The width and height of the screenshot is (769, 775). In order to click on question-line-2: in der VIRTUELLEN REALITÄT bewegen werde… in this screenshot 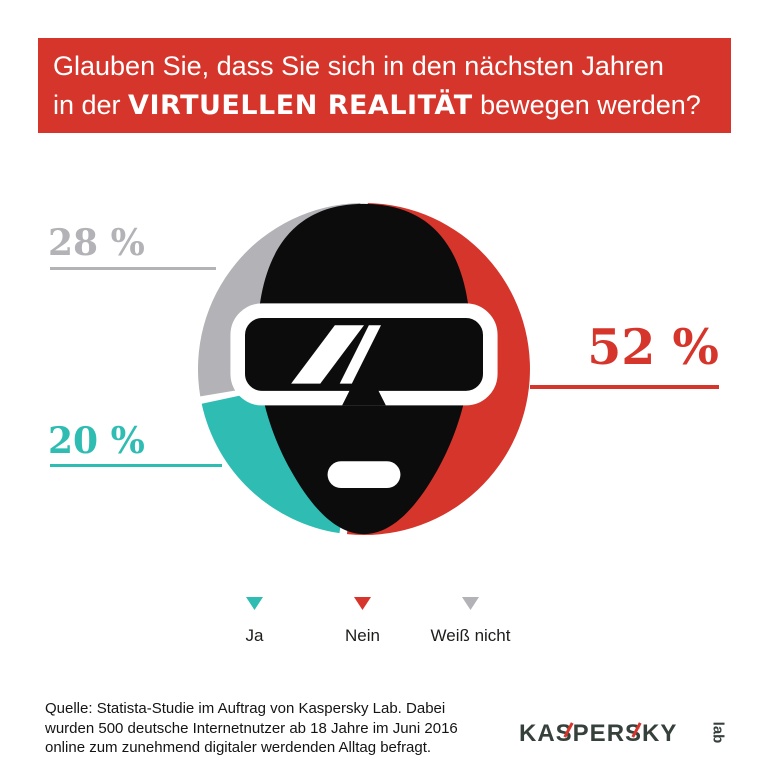, I will do `click(392, 105)`.